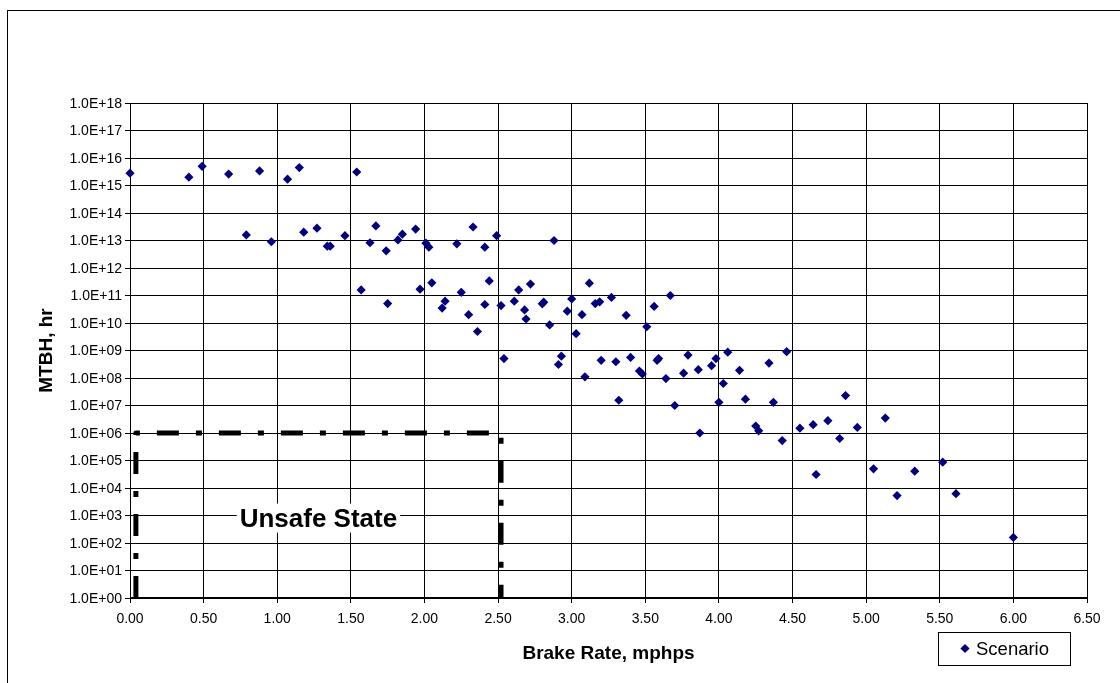 This screenshot has height=683, width=1120. Describe the element at coordinates (96, 322) in the screenshot. I see `y-tick-label: 1.0E+10` at that location.